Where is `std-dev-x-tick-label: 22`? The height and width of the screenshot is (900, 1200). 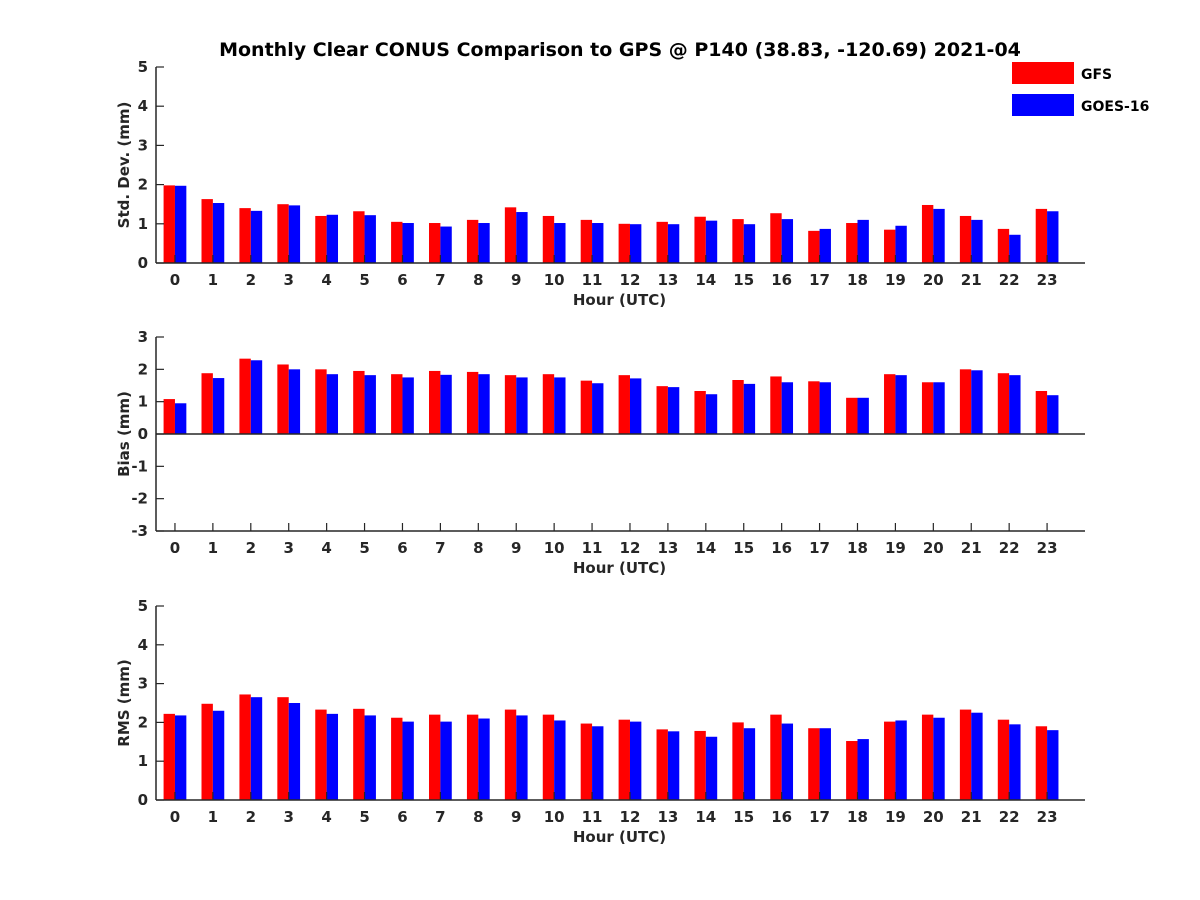
std-dev-x-tick-label: 22 is located at coordinates (1009, 280).